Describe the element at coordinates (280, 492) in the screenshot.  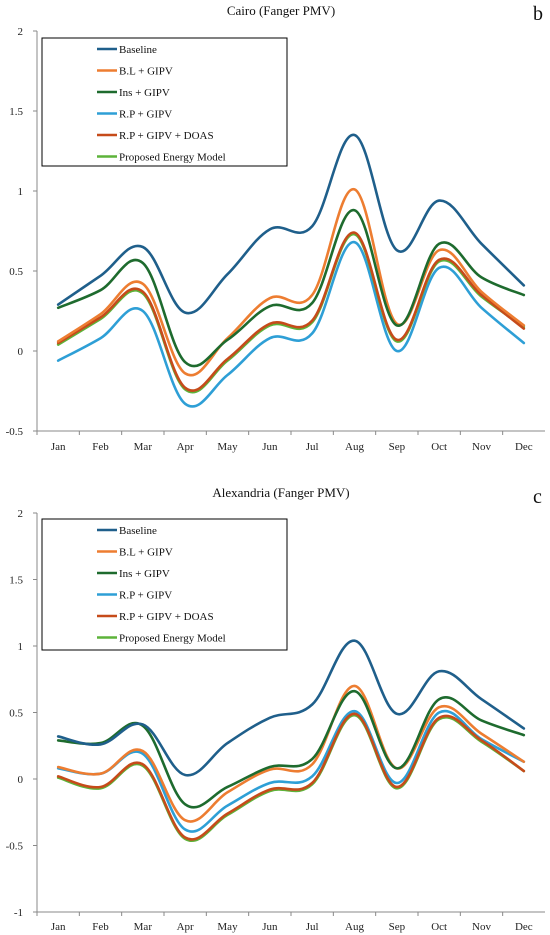
I see `chart-title: Alexandria (Fanger PMV)` at that location.